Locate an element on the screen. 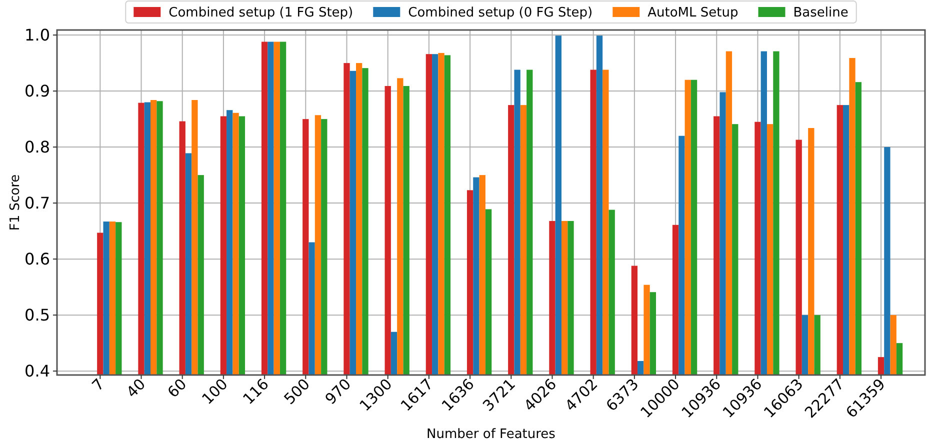 The image size is (936, 444). x-tick-label: 116 is located at coordinates (255, 391).